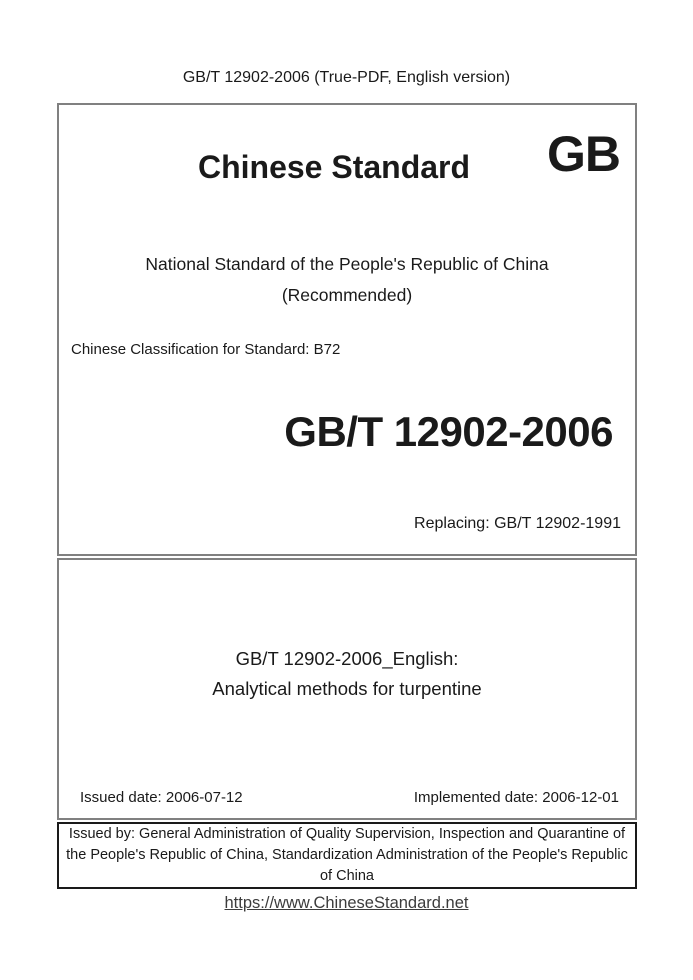 The image size is (693, 980). Describe the element at coordinates (516, 797) in the screenshot. I see `implemented-date: Implemented date: 2006-12-01` at that location.